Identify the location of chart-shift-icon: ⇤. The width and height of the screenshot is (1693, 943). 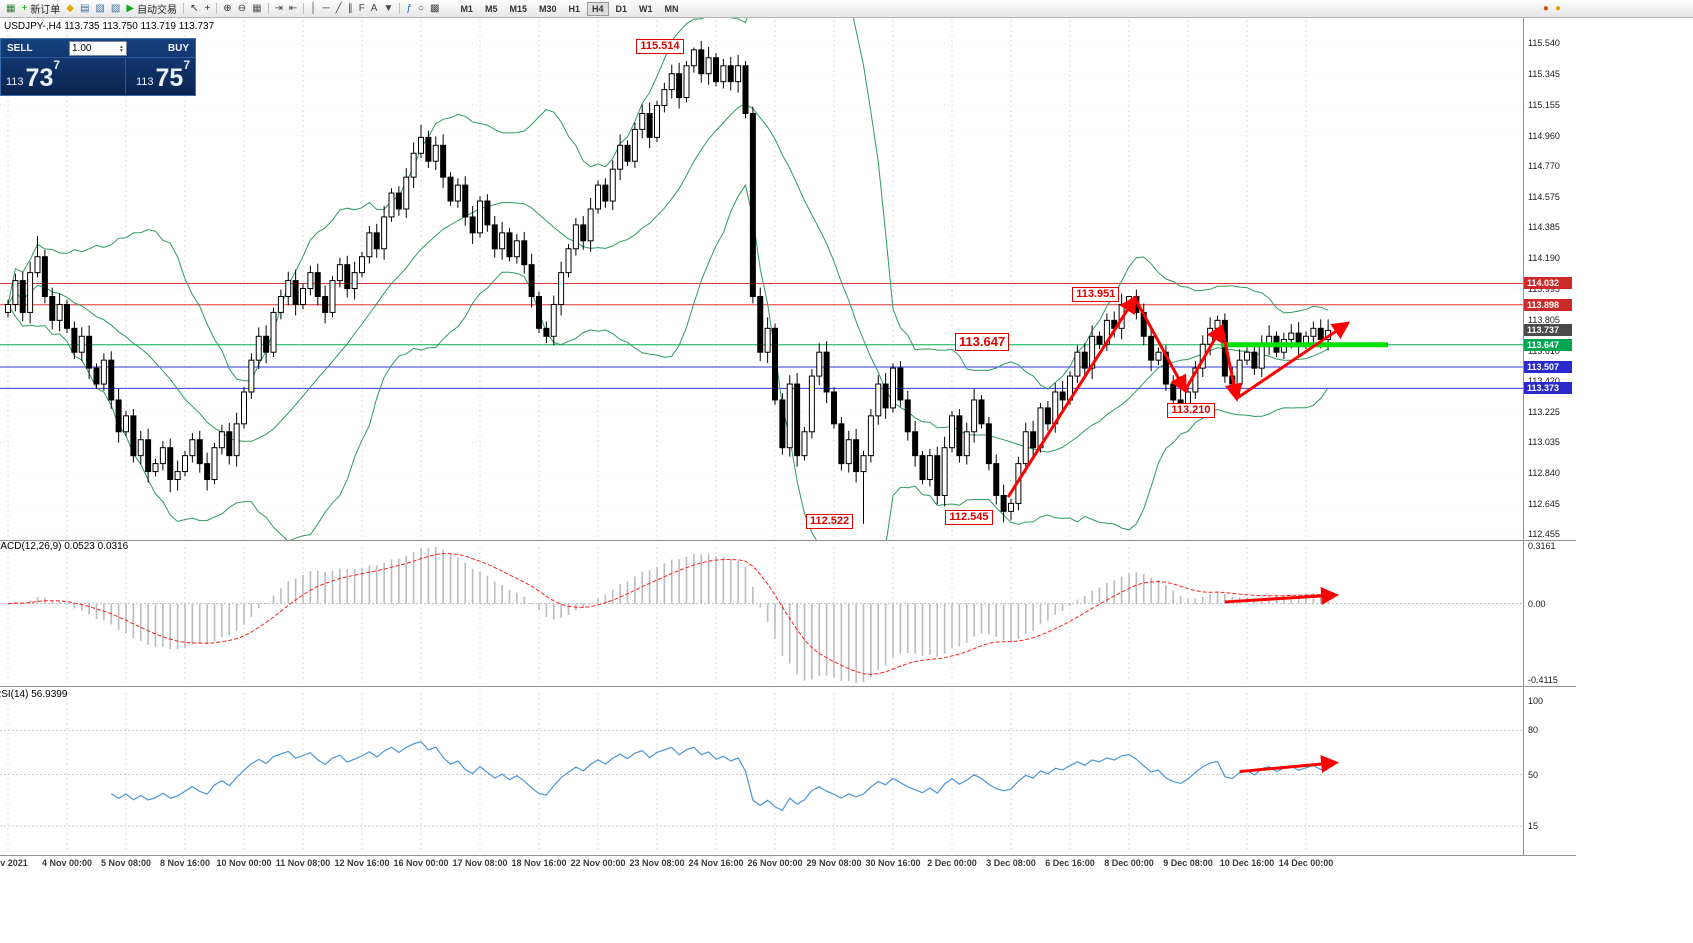
(293, 9).